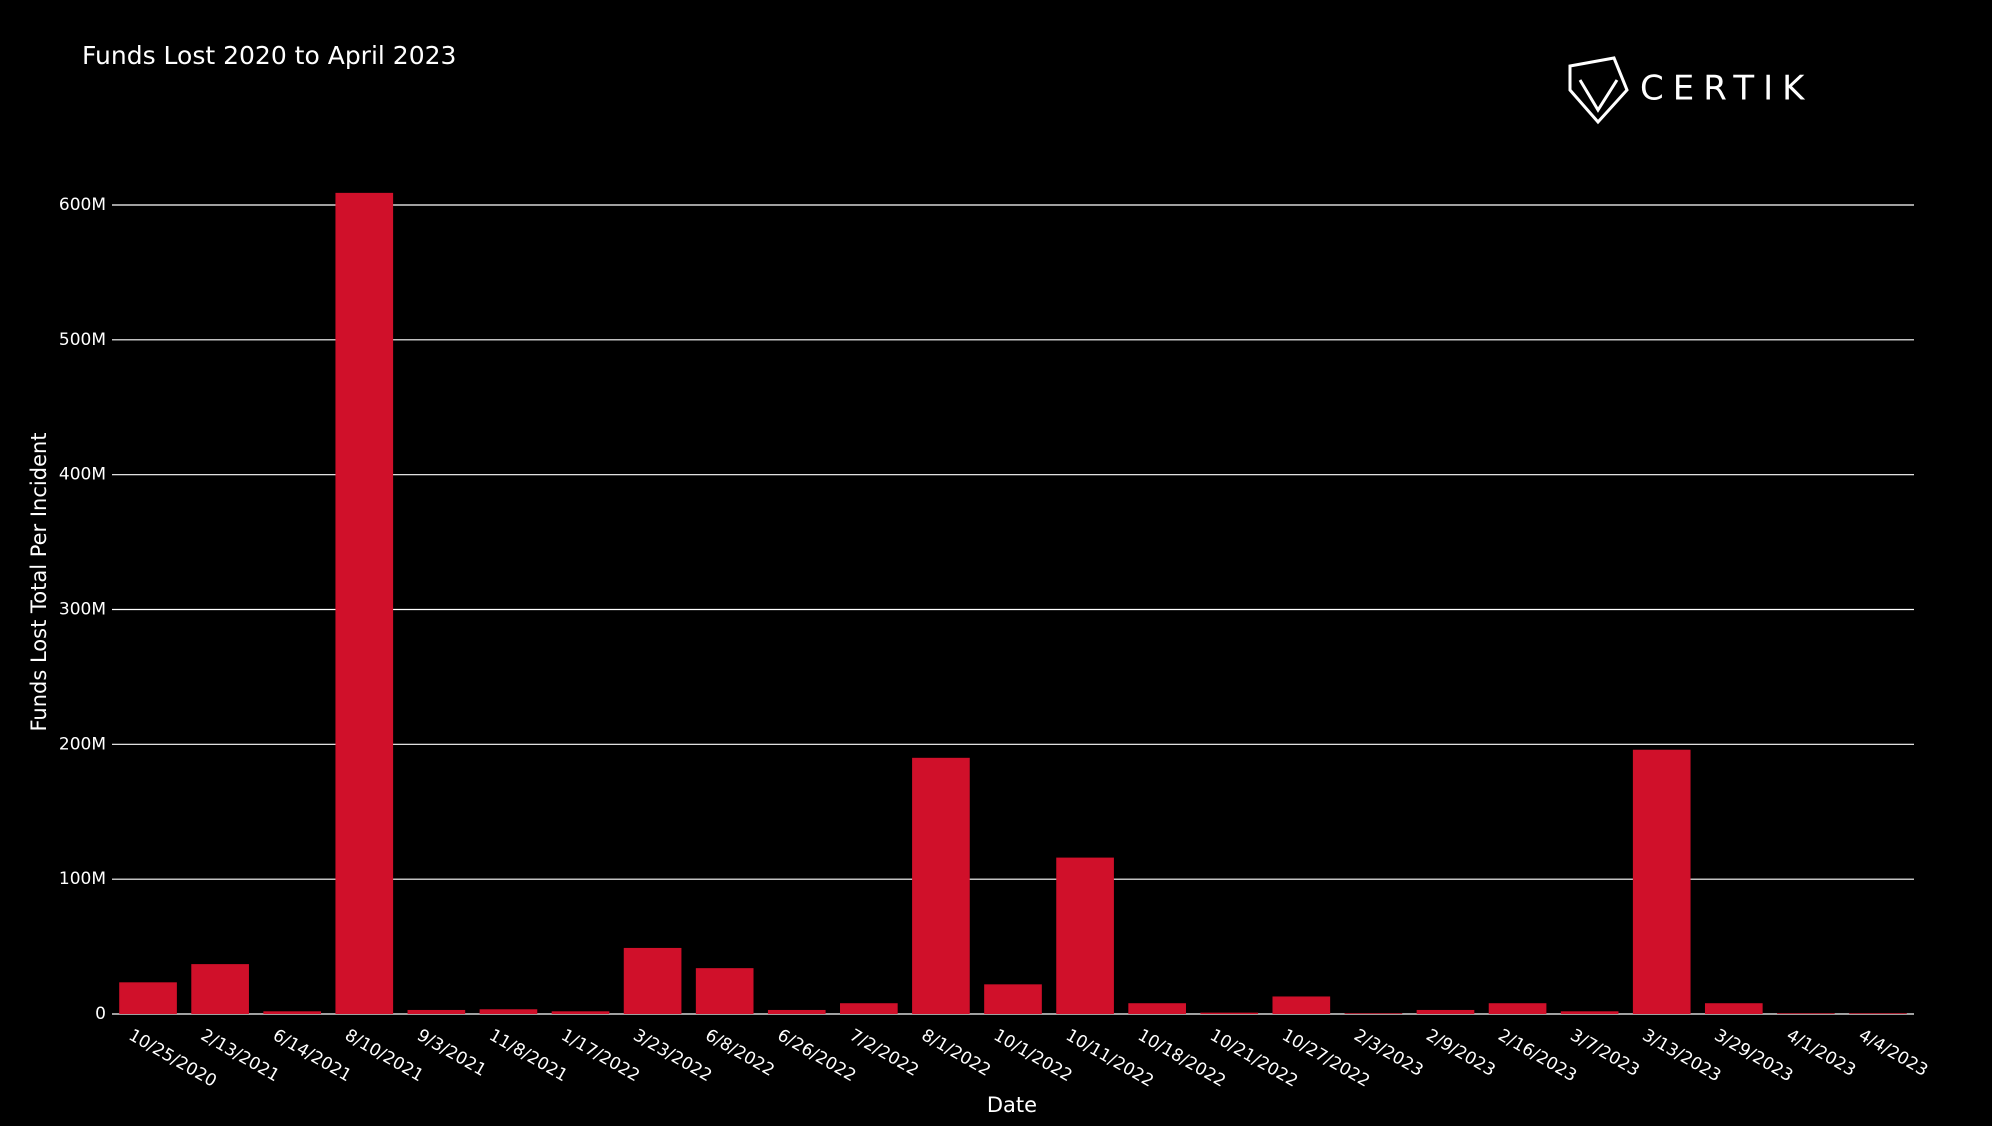  I want to click on y-tick-label: 200M, so click(82, 744).